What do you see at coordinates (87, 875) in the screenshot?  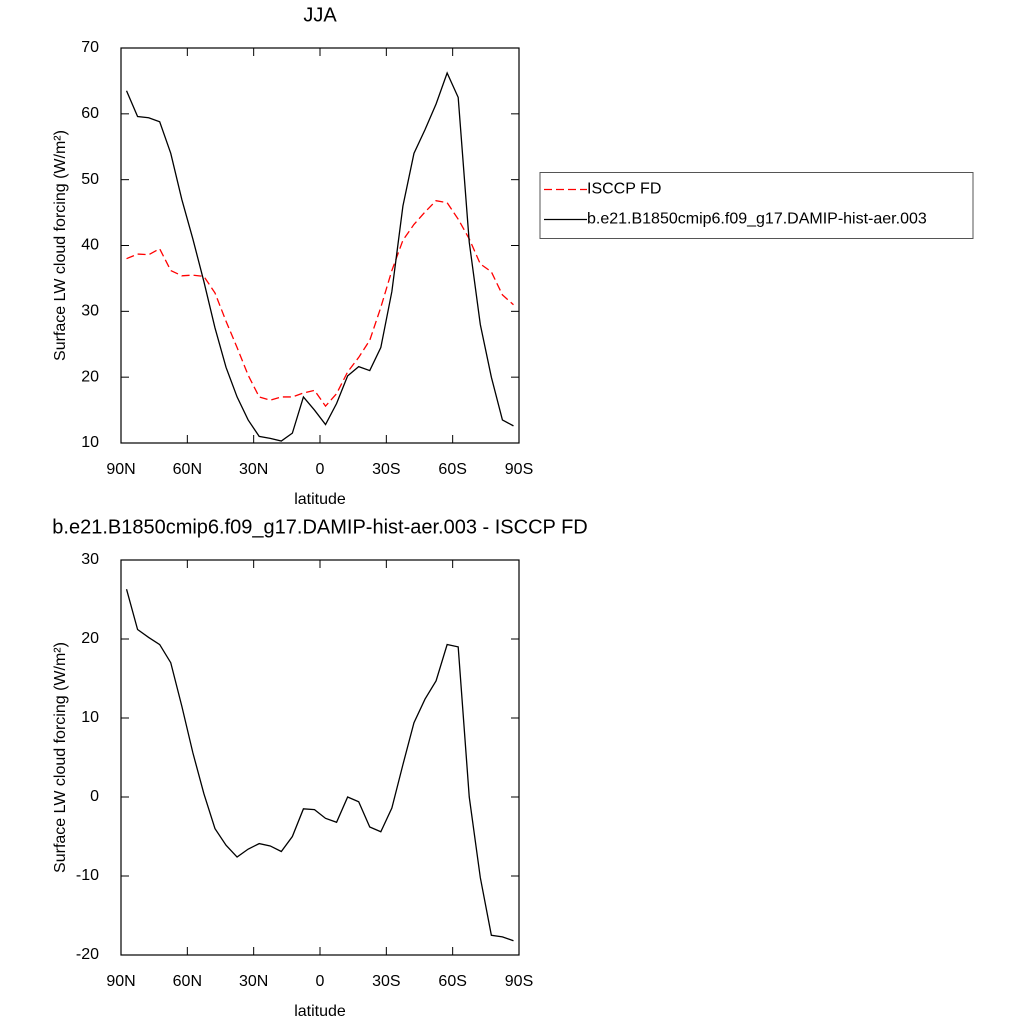 I see `y-tick-label: -10` at bounding box center [87, 875].